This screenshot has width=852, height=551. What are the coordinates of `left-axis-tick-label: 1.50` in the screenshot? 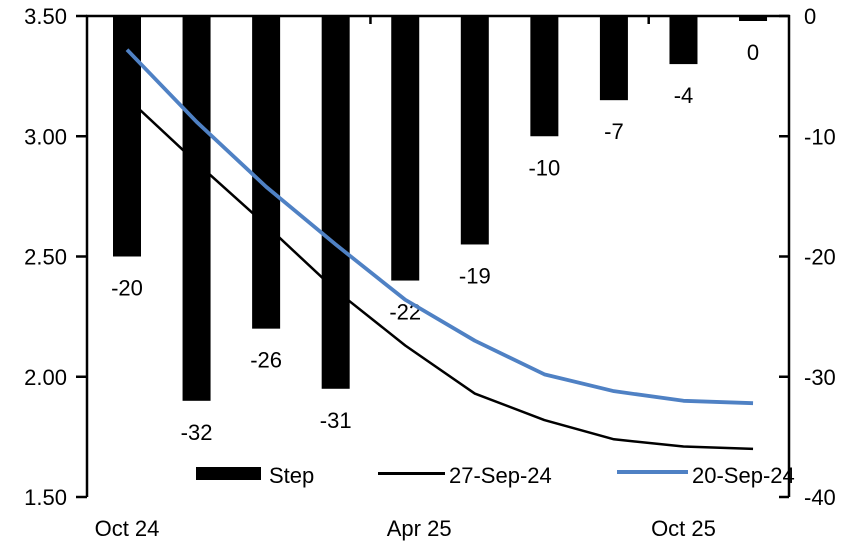 It's located at (45, 497).